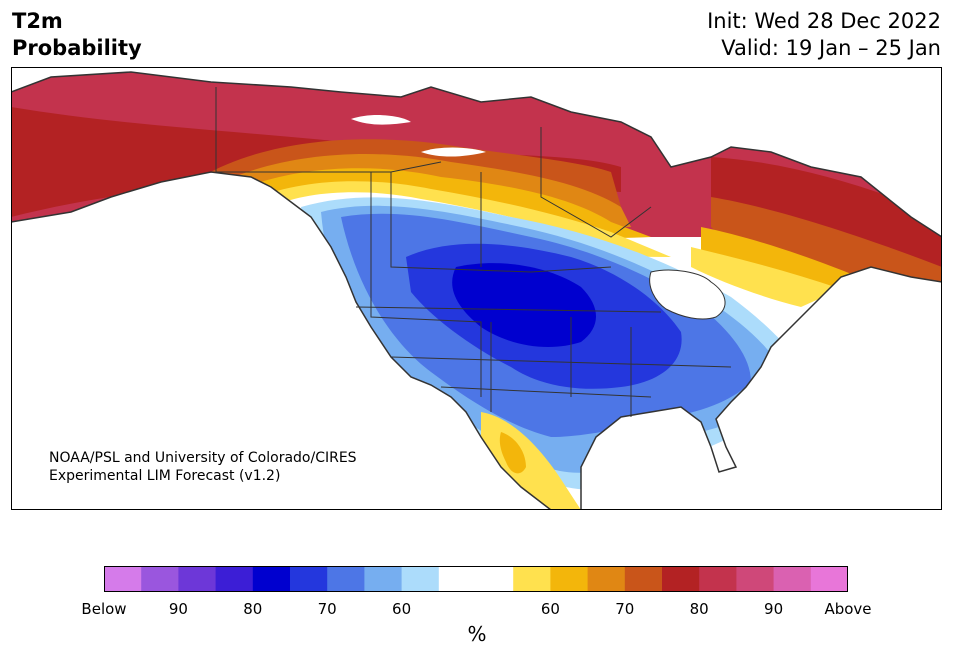 This screenshot has width=953, height=659. I want to click on credit-line-2: Experimental LIM Forecast (v1.2), so click(165, 476).